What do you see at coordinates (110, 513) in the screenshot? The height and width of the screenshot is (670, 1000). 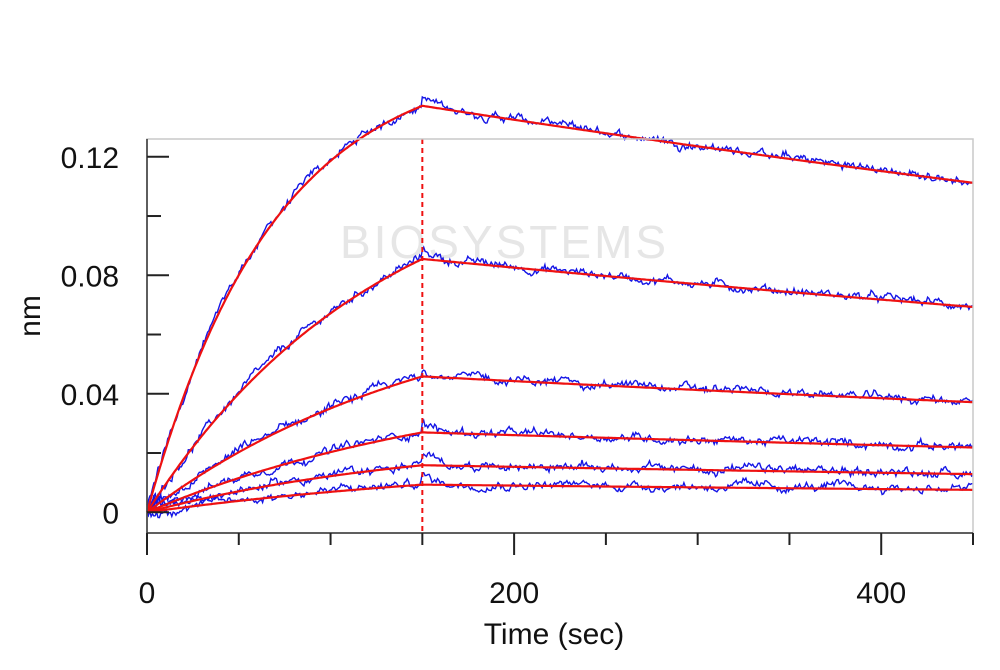 I see `y-tick-label: 0` at bounding box center [110, 513].